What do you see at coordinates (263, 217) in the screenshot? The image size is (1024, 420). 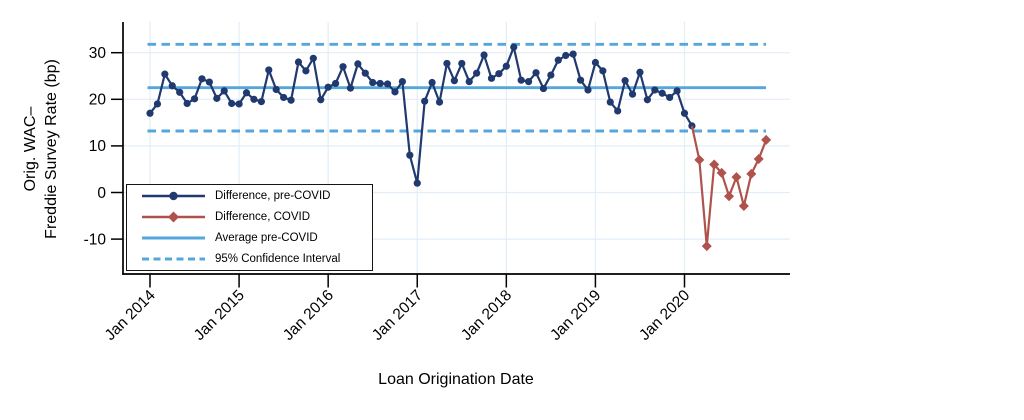 I see `legend-label: Difference, COVID` at bounding box center [263, 217].